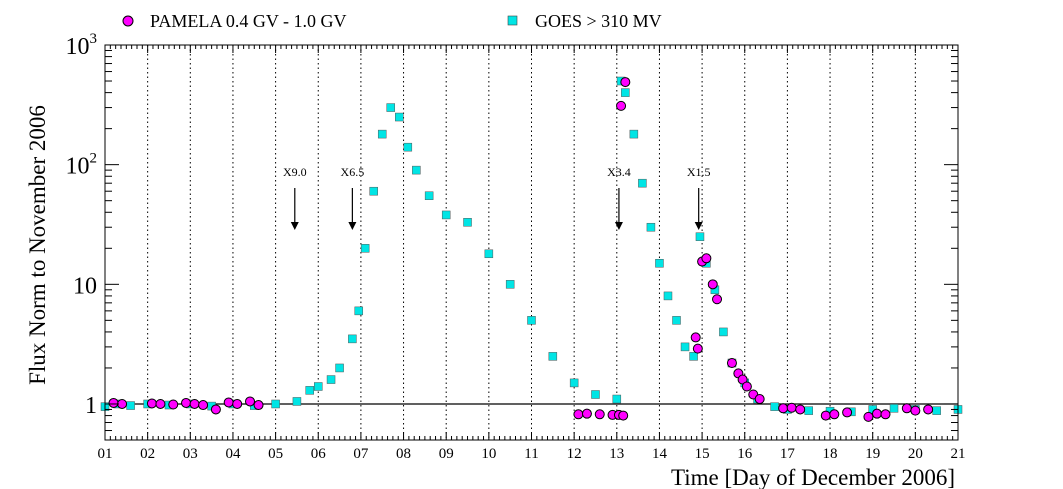  I want to click on x-tick-label: 19, so click(872, 454).